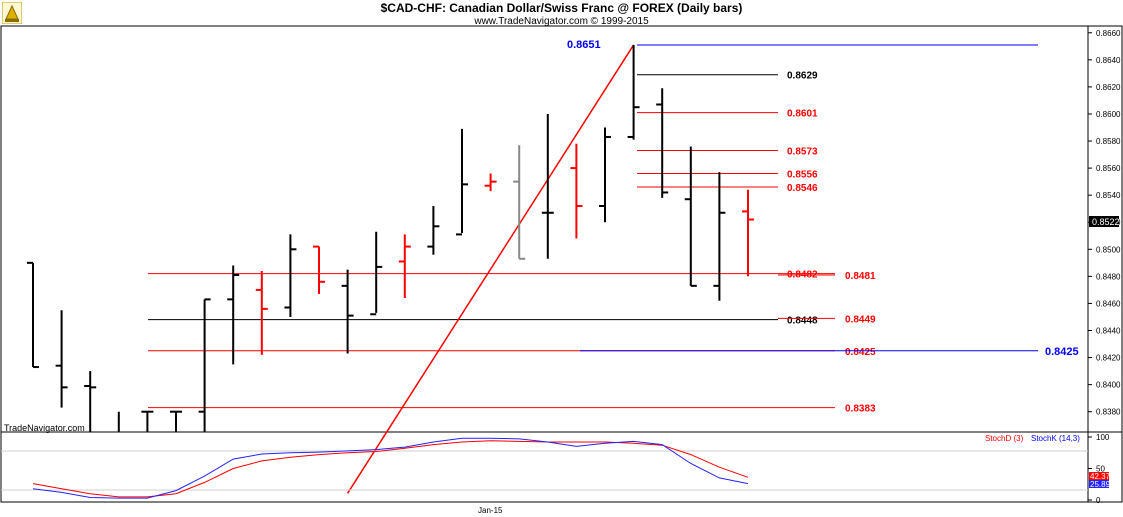  Describe the element at coordinates (584, 45) in the screenshot. I see `level-label: 0.8651` at that location.